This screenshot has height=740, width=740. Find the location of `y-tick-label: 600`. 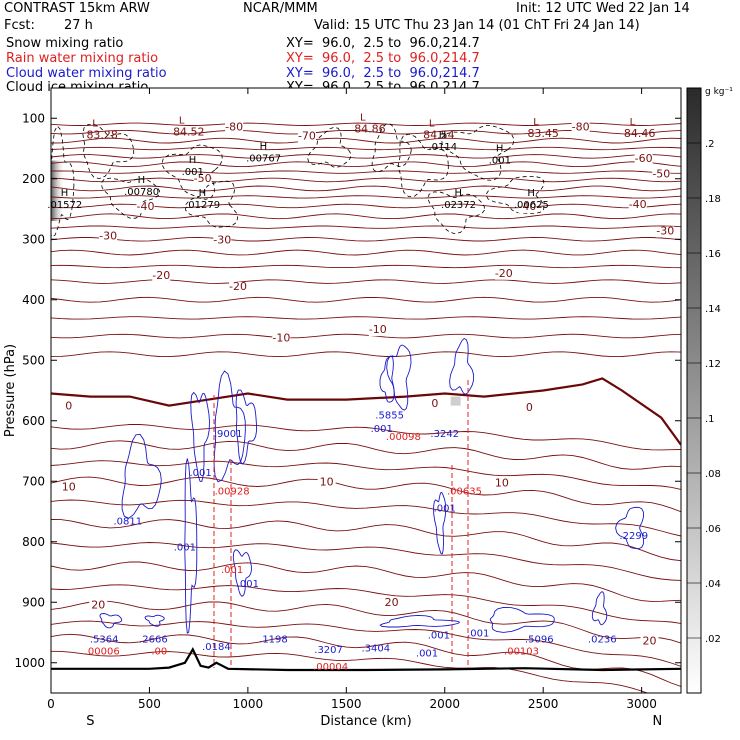

y-tick-label: 600 is located at coordinates (33, 421).